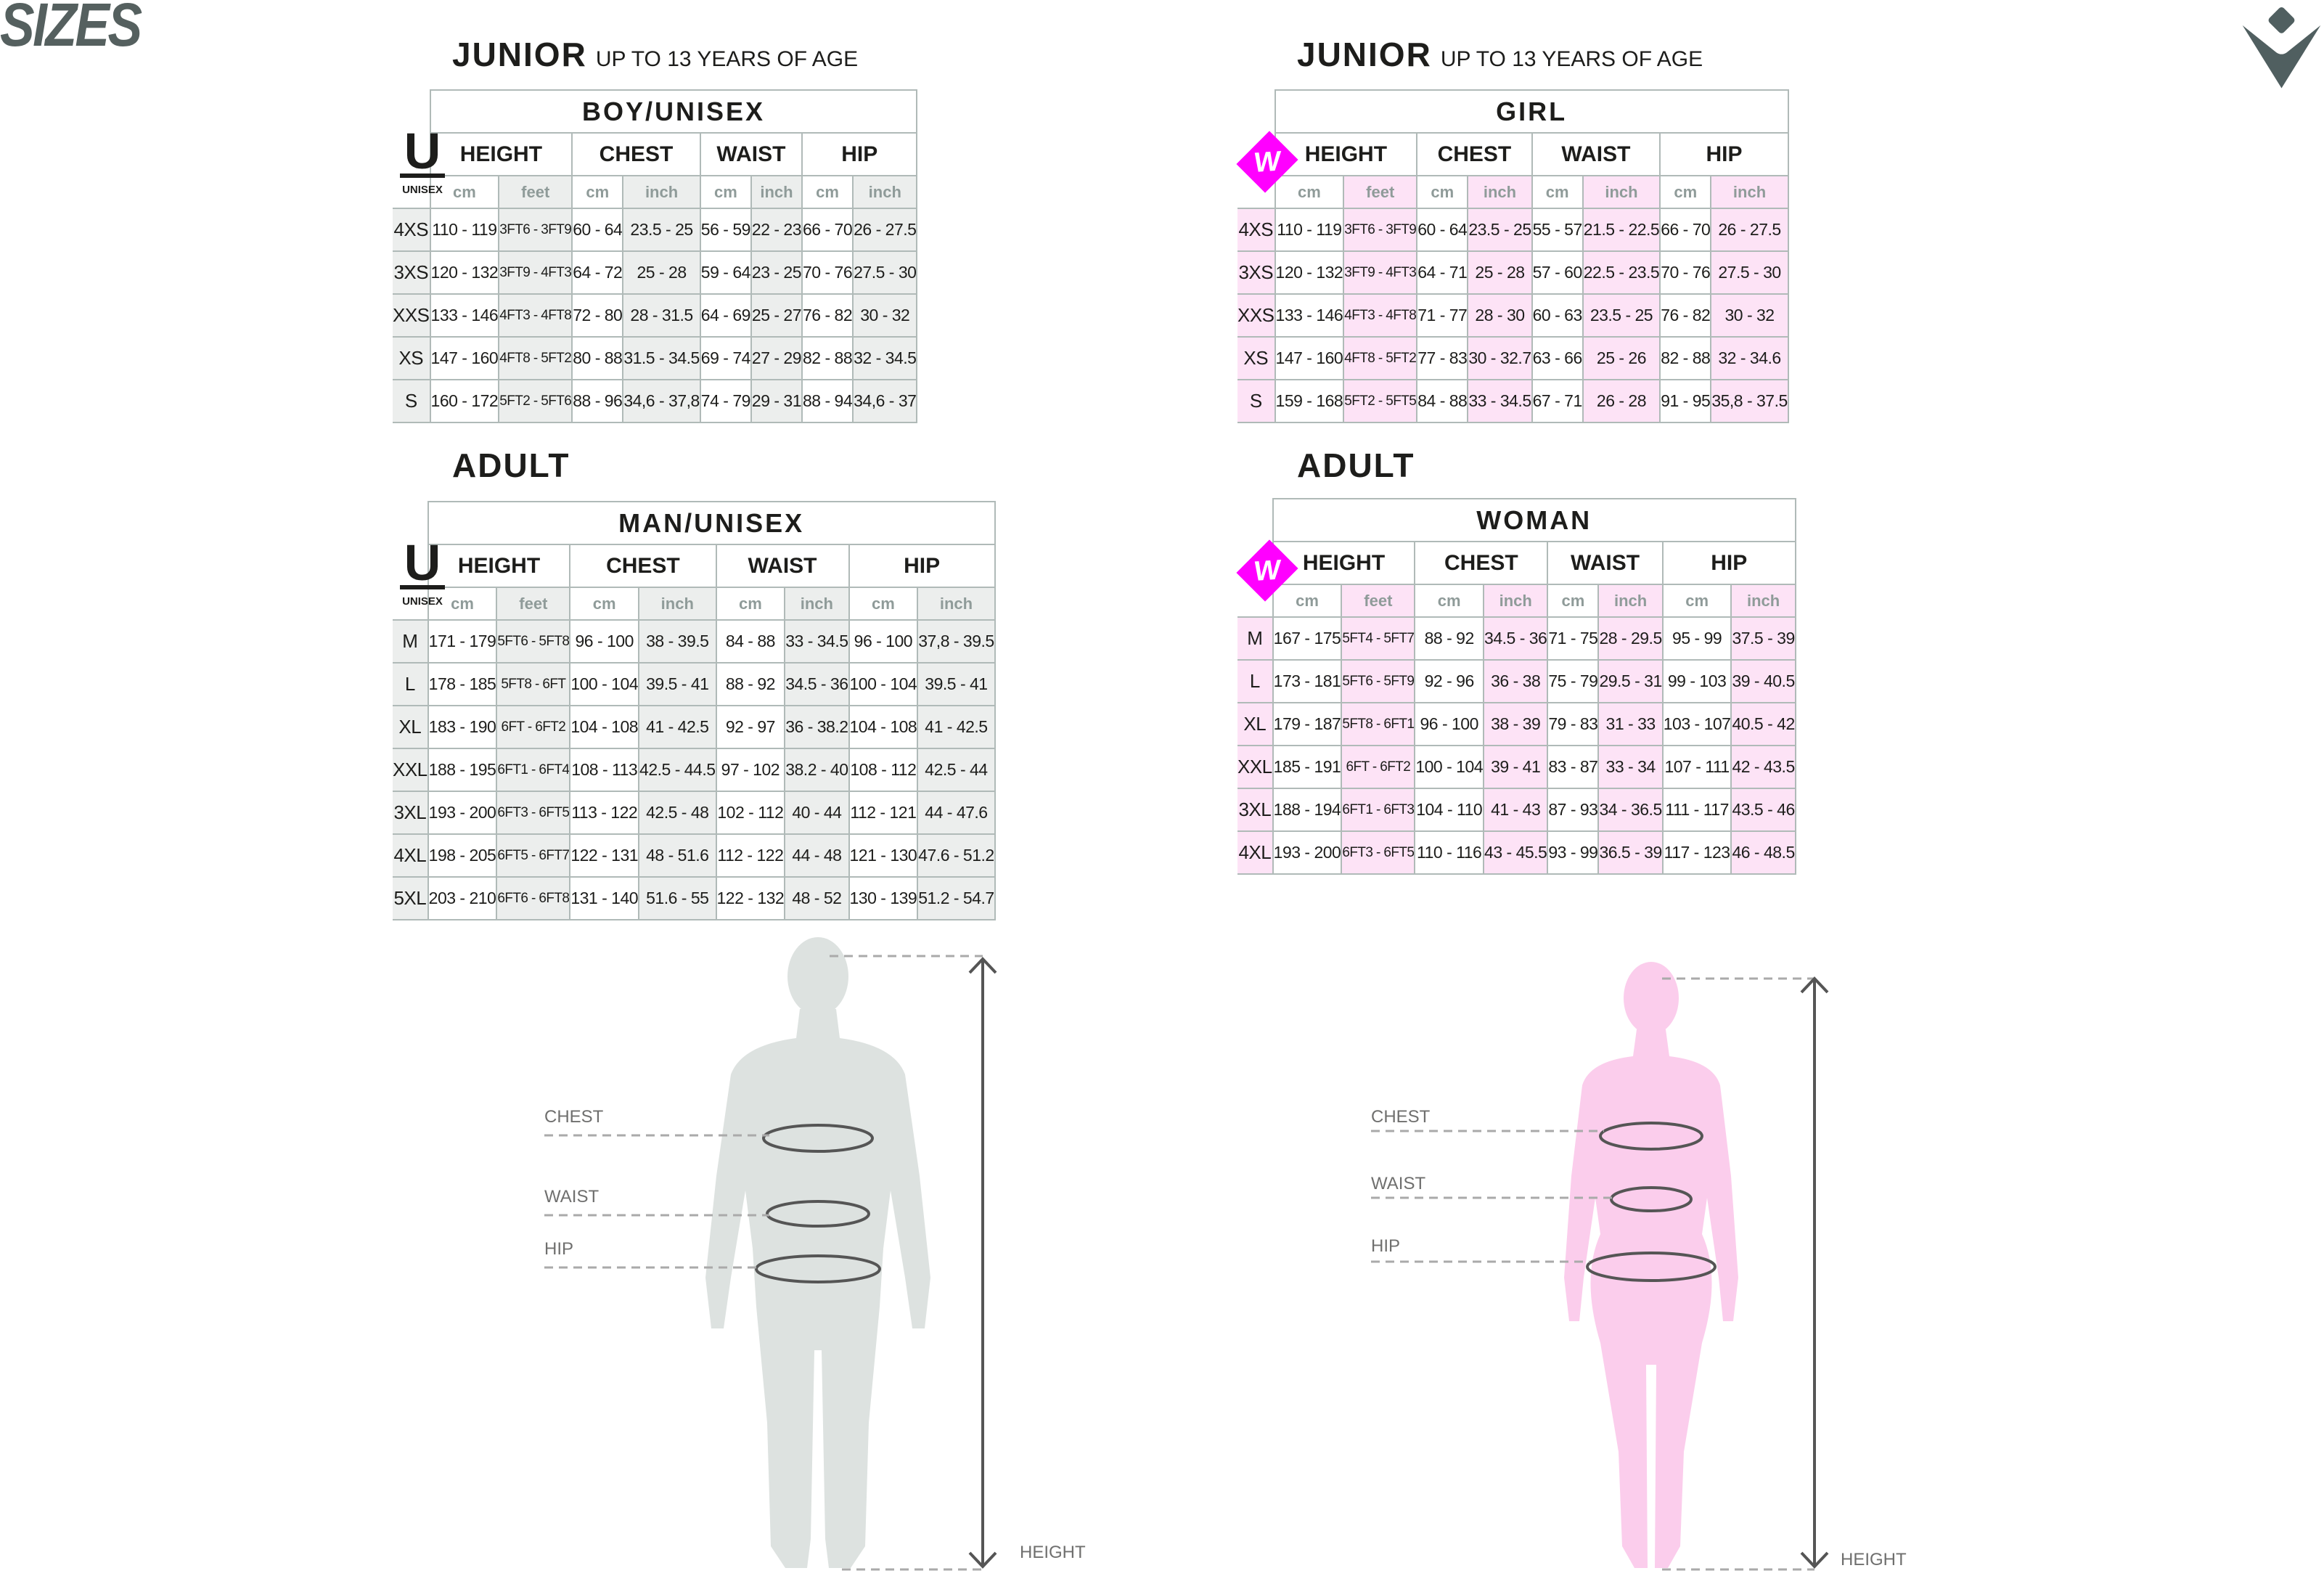 This screenshot has width=2324, height=1576. What do you see at coordinates (776, 315) in the screenshot?
I see `measurement-cell: 25 - 27` at bounding box center [776, 315].